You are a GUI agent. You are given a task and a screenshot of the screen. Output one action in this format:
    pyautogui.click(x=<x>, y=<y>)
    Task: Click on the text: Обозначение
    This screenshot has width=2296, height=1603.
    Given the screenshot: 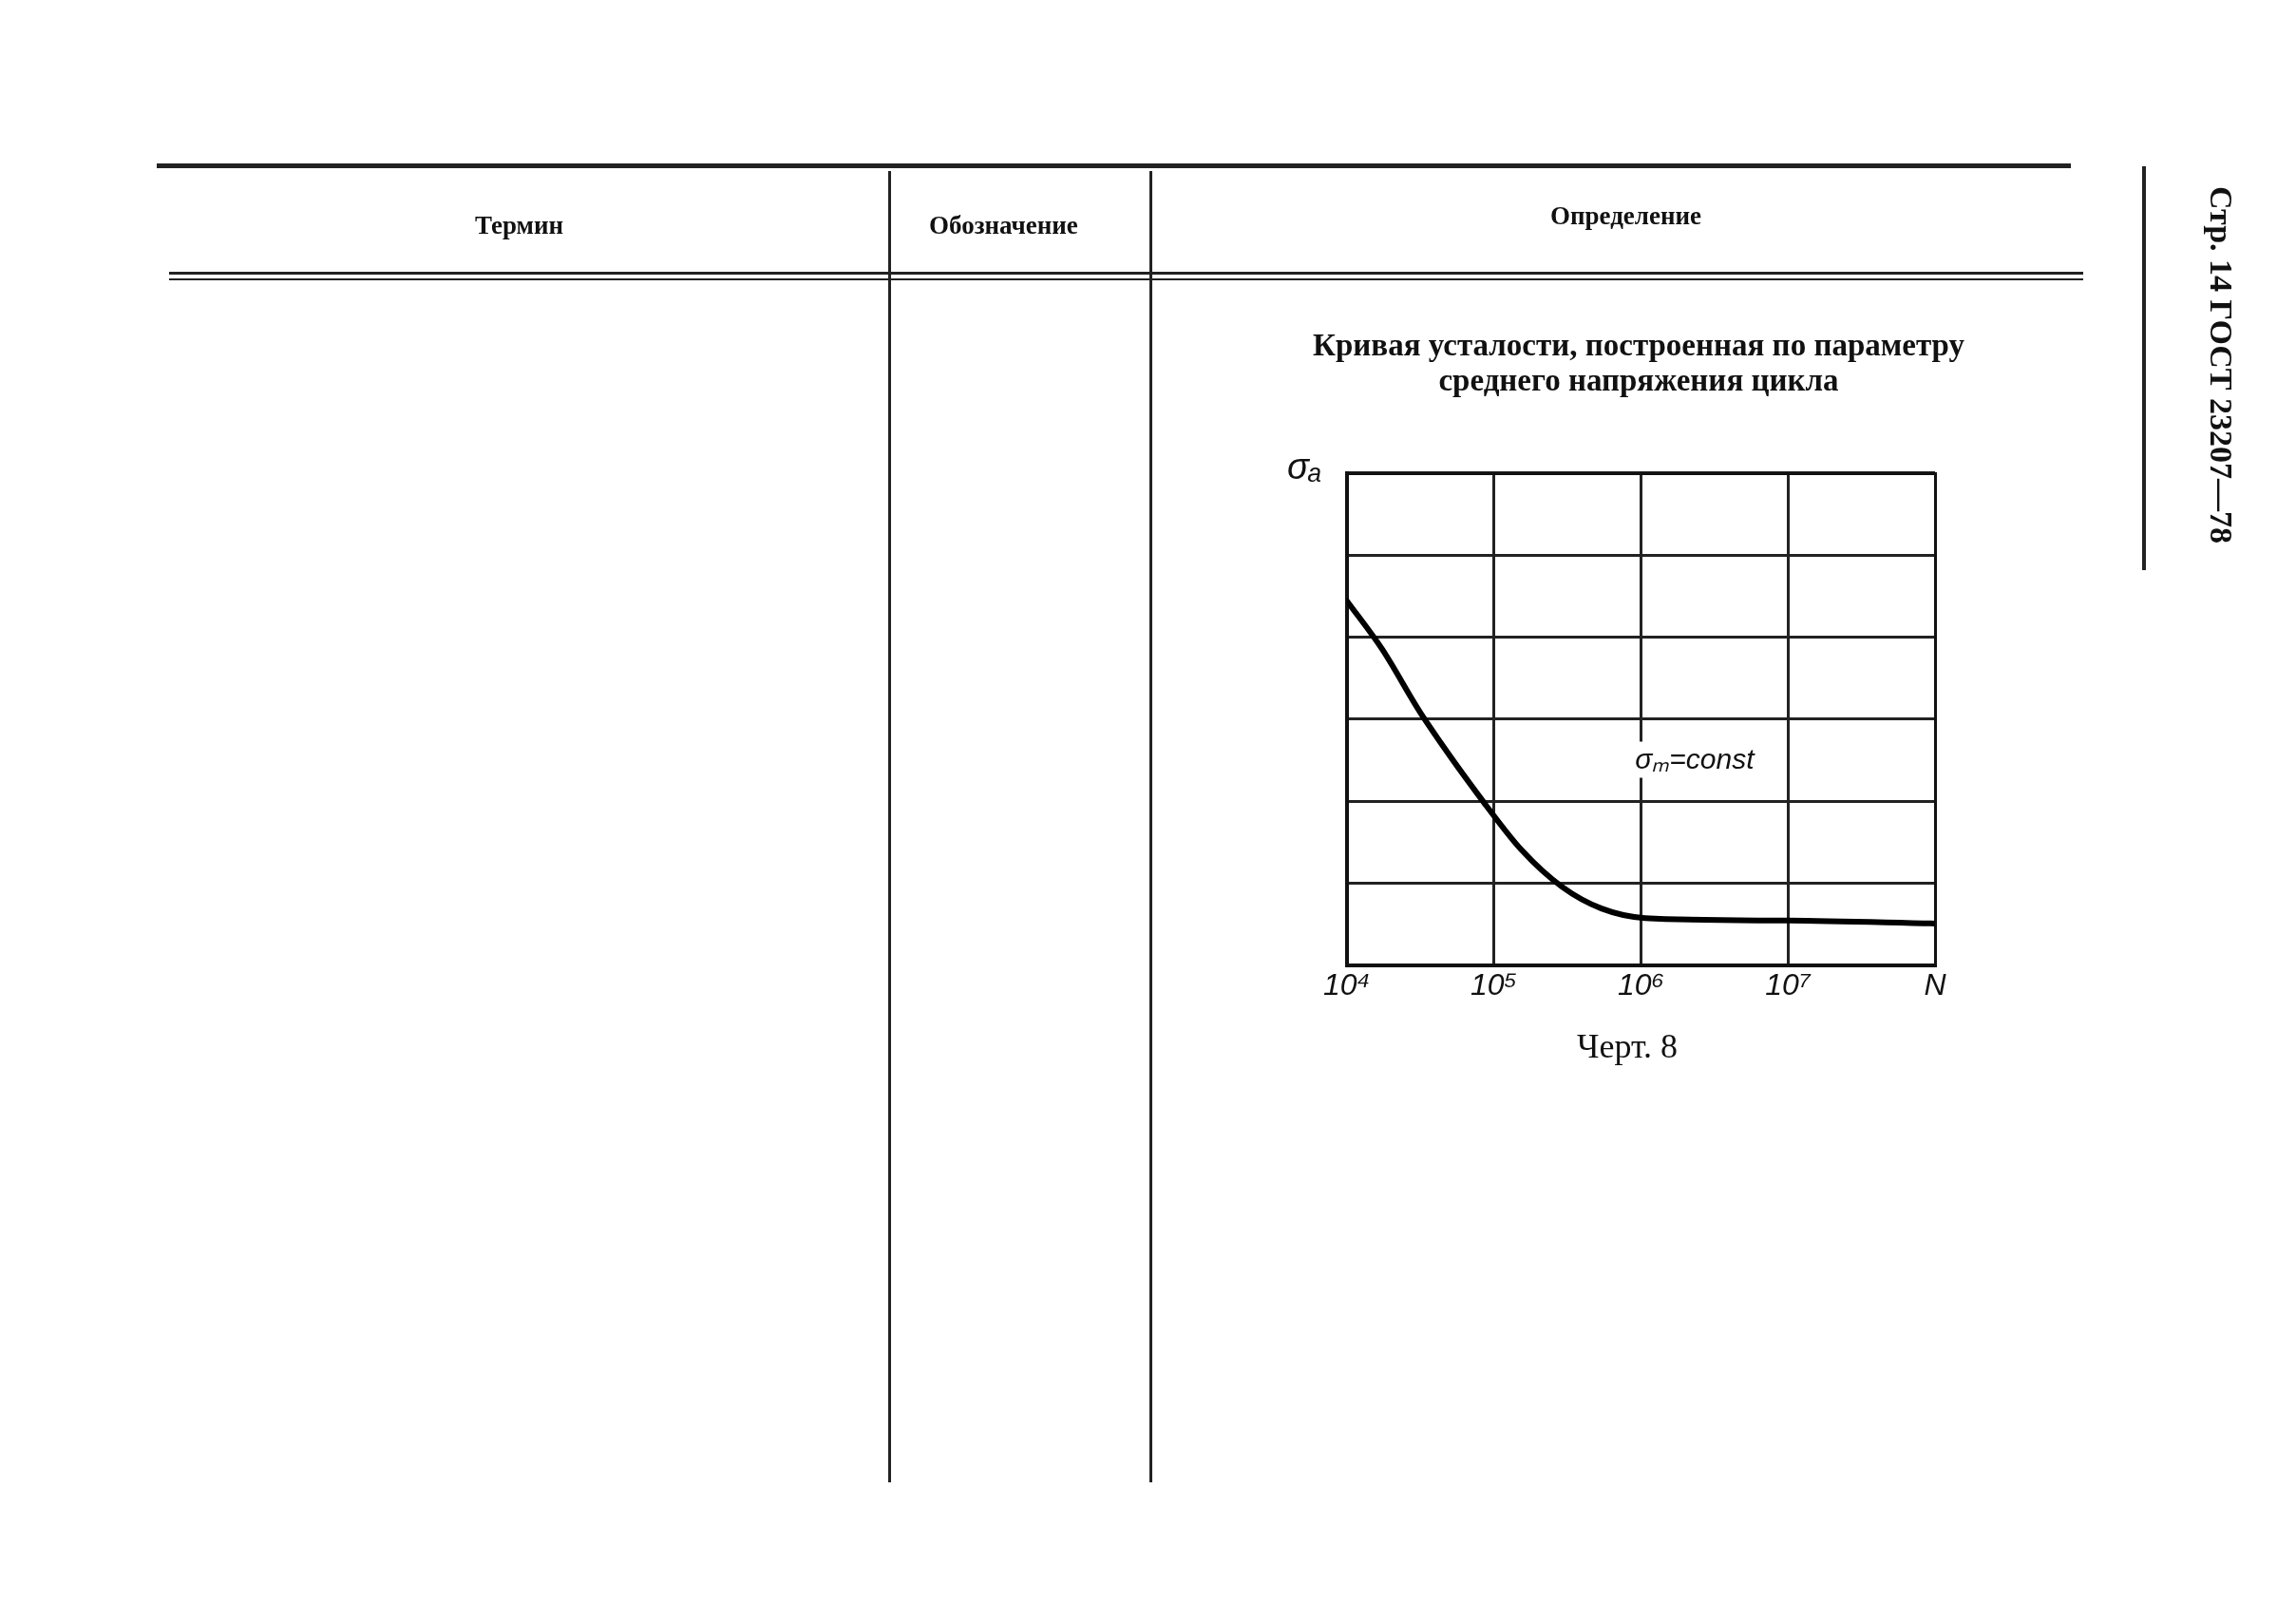 What is the action you would take?
    pyautogui.click(x=1004, y=225)
    